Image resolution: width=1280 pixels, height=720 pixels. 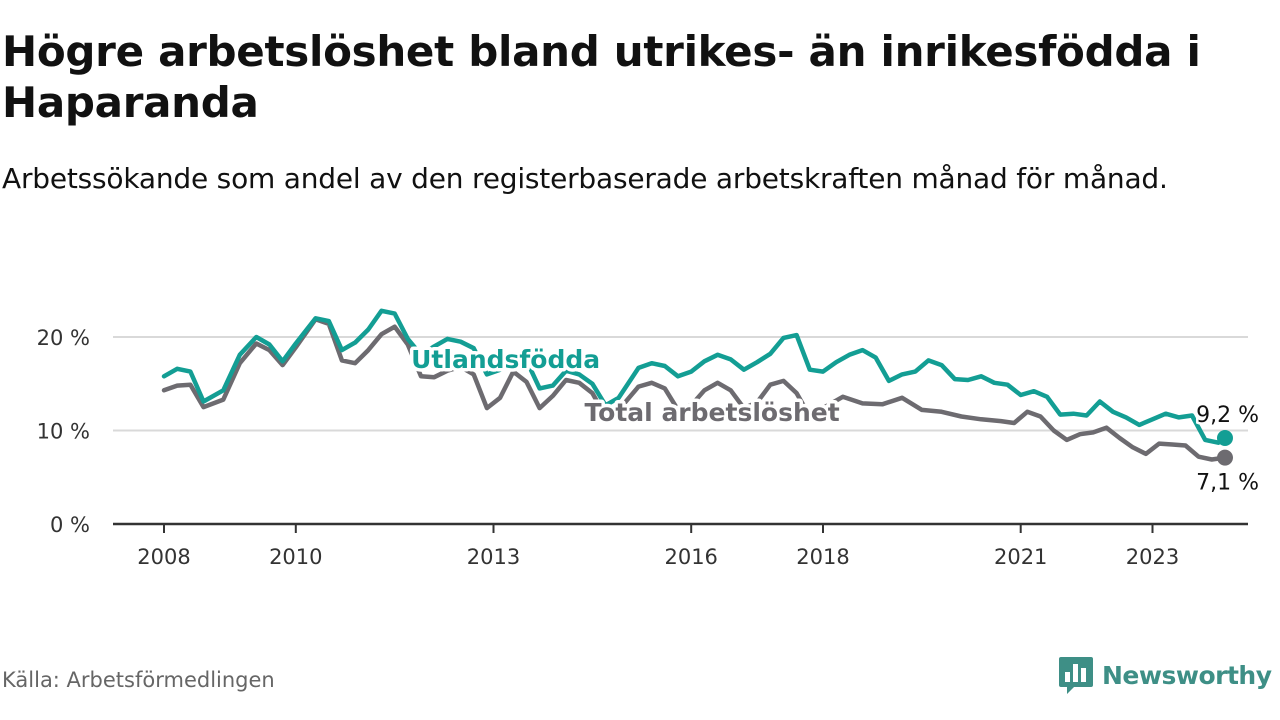 I want to click on x-tick-label: 2008, so click(x=163, y=557).